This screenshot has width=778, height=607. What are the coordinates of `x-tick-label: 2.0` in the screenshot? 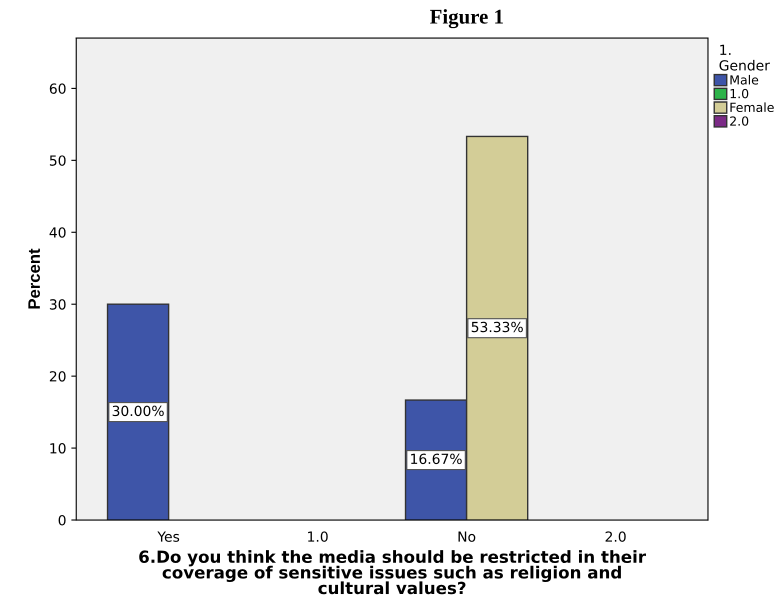 It's located at (616, 536).